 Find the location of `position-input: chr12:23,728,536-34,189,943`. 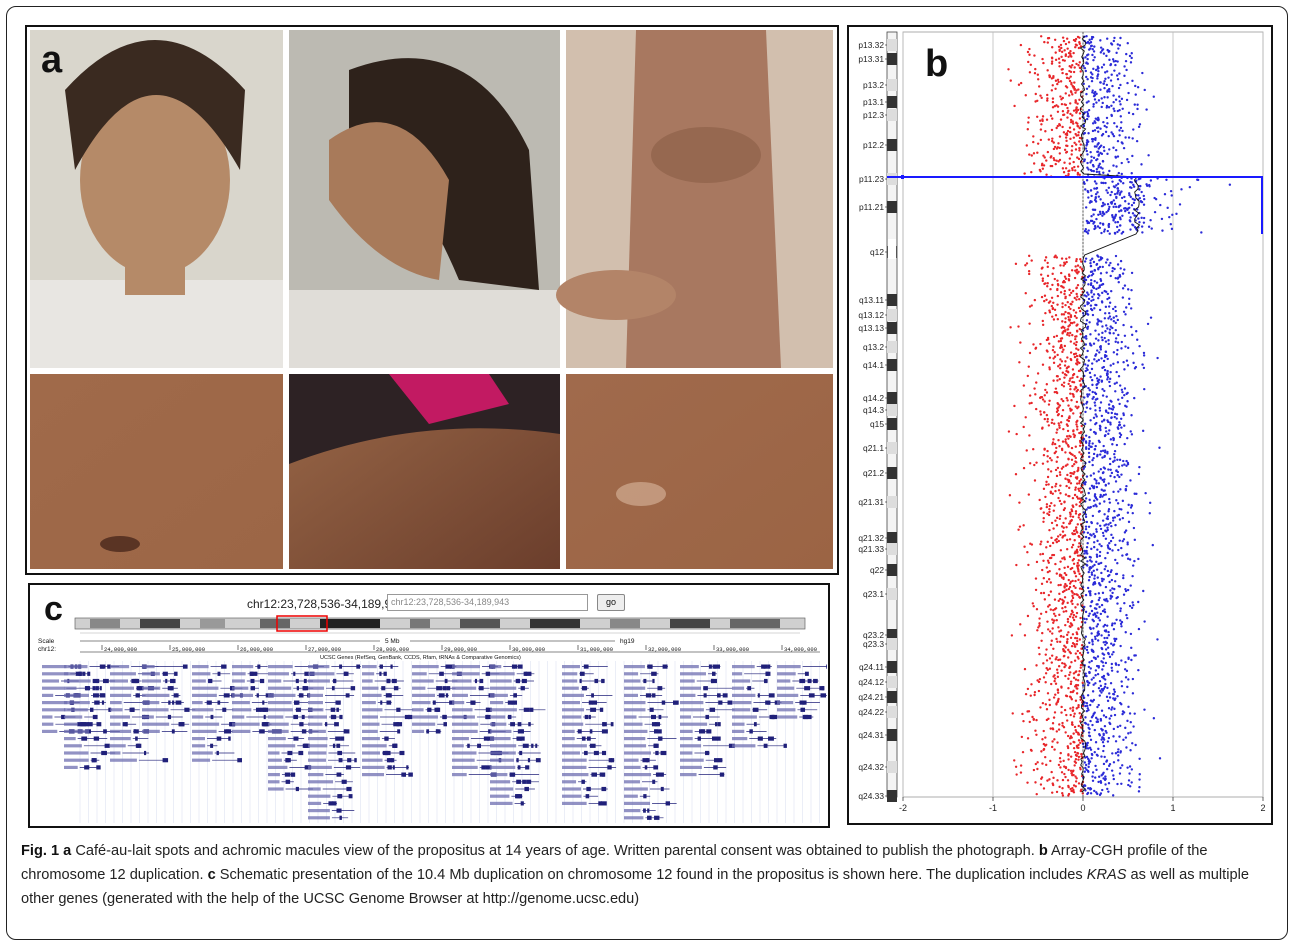

position-input: chr12:23,728,536-34,189,943 is located at coordinates (487, 602).